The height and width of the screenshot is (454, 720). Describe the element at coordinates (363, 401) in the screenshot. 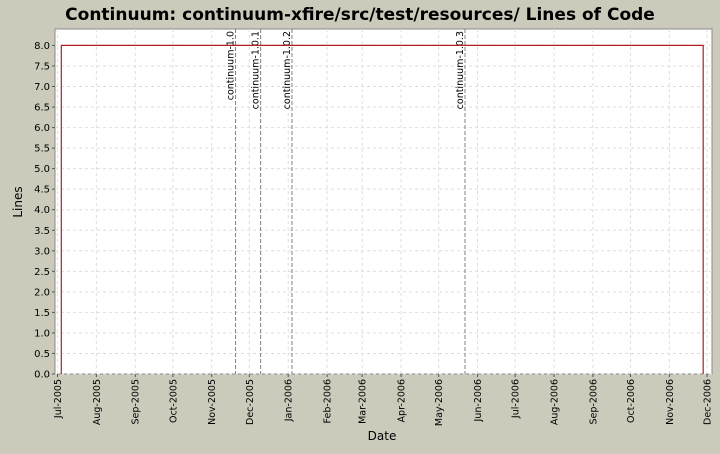

I see `x-tick-label: Mar-2006` at that location.